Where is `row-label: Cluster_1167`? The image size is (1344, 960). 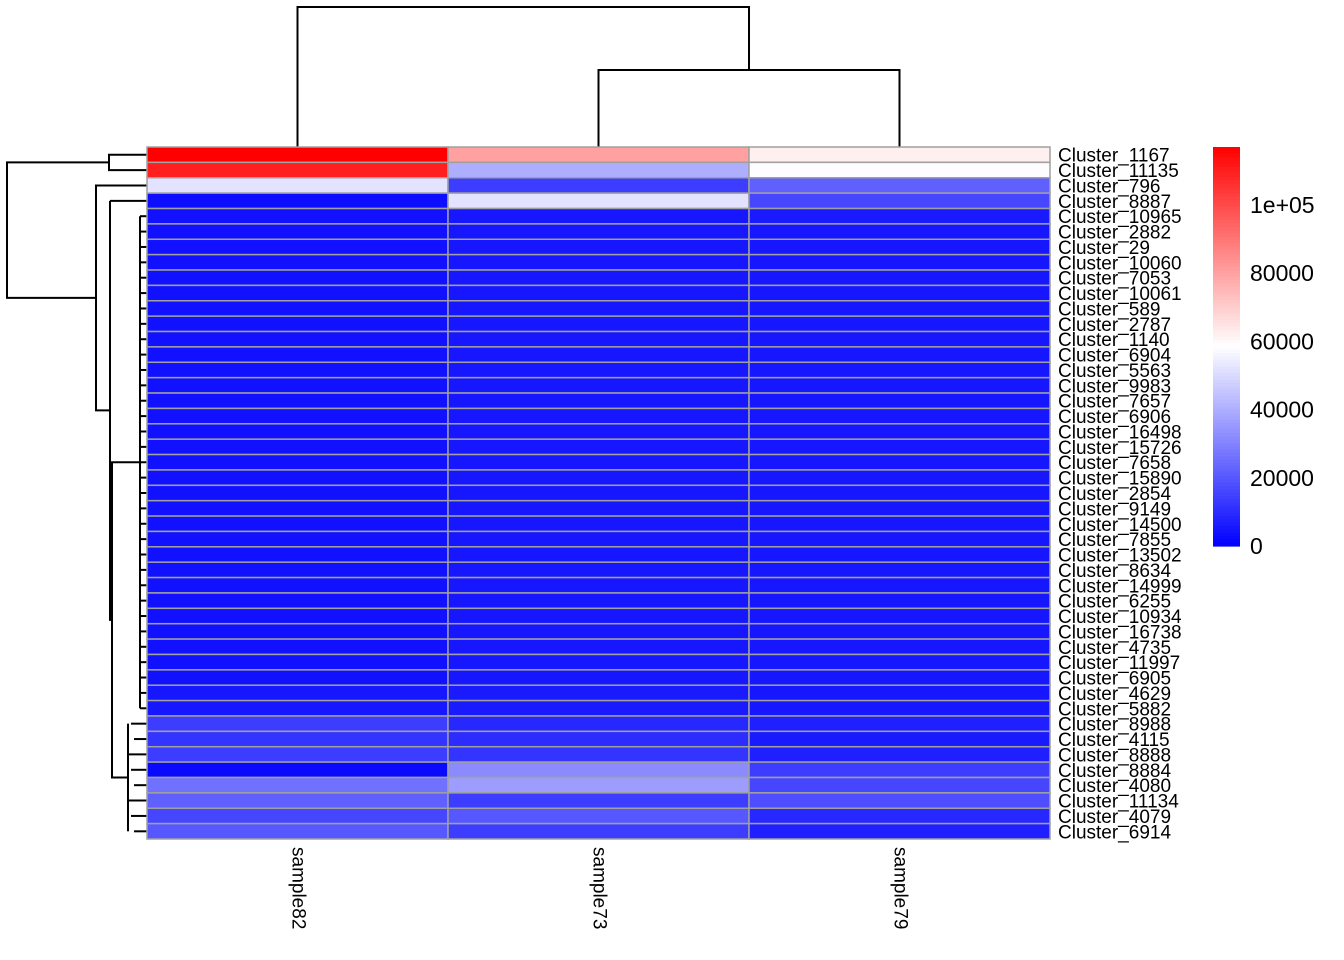 row-label: Cluster_1167 is located at coordinates (1114, 156).